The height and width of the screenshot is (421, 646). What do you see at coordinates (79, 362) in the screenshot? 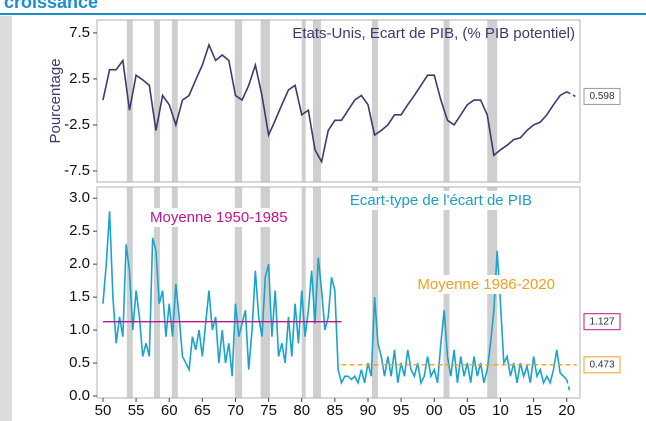
I see `y-tick-label: 0.5` at bounding box center [79, 362].